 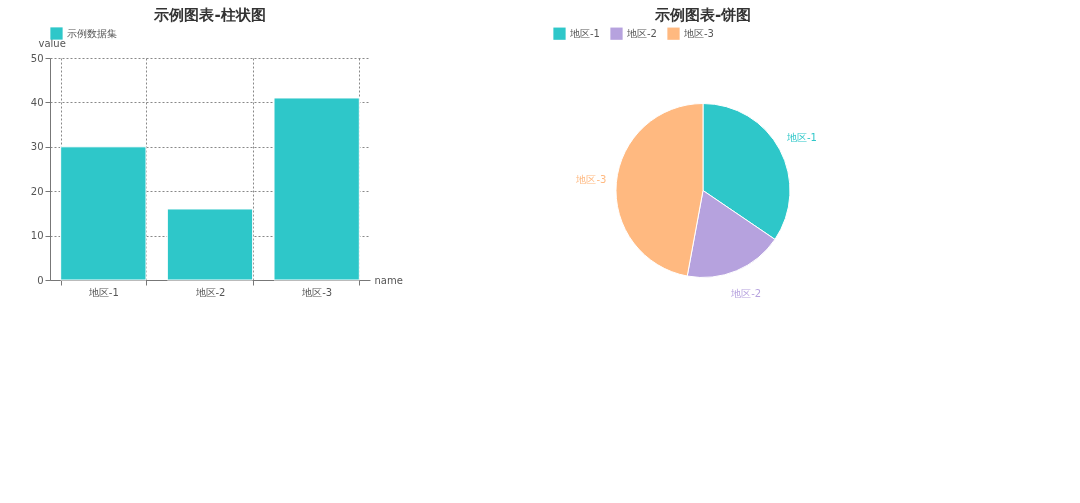 What do you see at coordinates (317, 292) in the screenshot?
I see `x-tick-label: 地区-3` at bounding box center [317, 292].